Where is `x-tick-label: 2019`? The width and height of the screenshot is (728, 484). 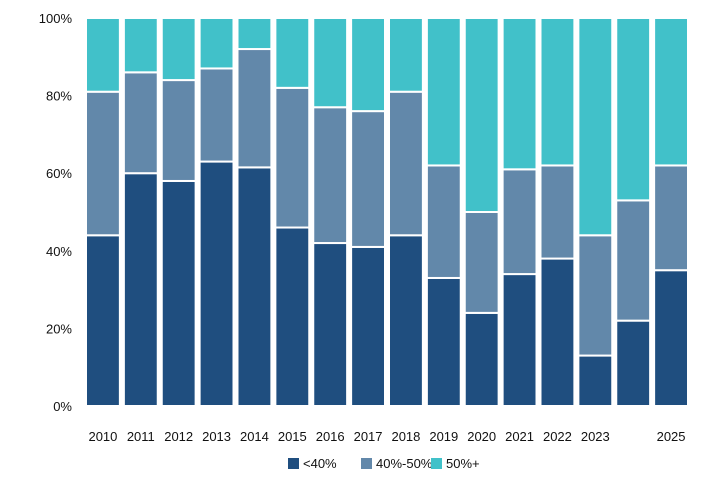 x-tick-label: 2019 is located at coordinates (443, 436).